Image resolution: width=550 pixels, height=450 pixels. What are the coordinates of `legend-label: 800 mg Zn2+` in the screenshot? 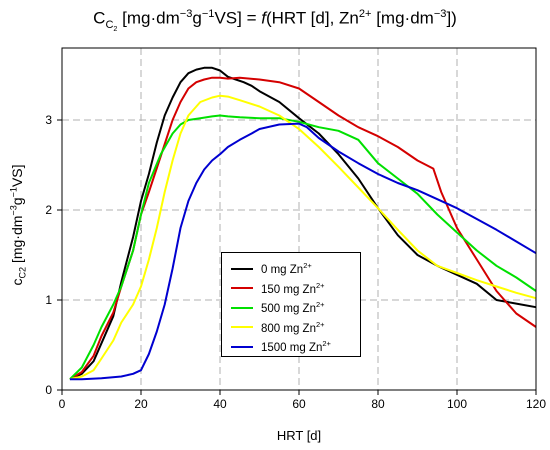 It's located at (293, 327).